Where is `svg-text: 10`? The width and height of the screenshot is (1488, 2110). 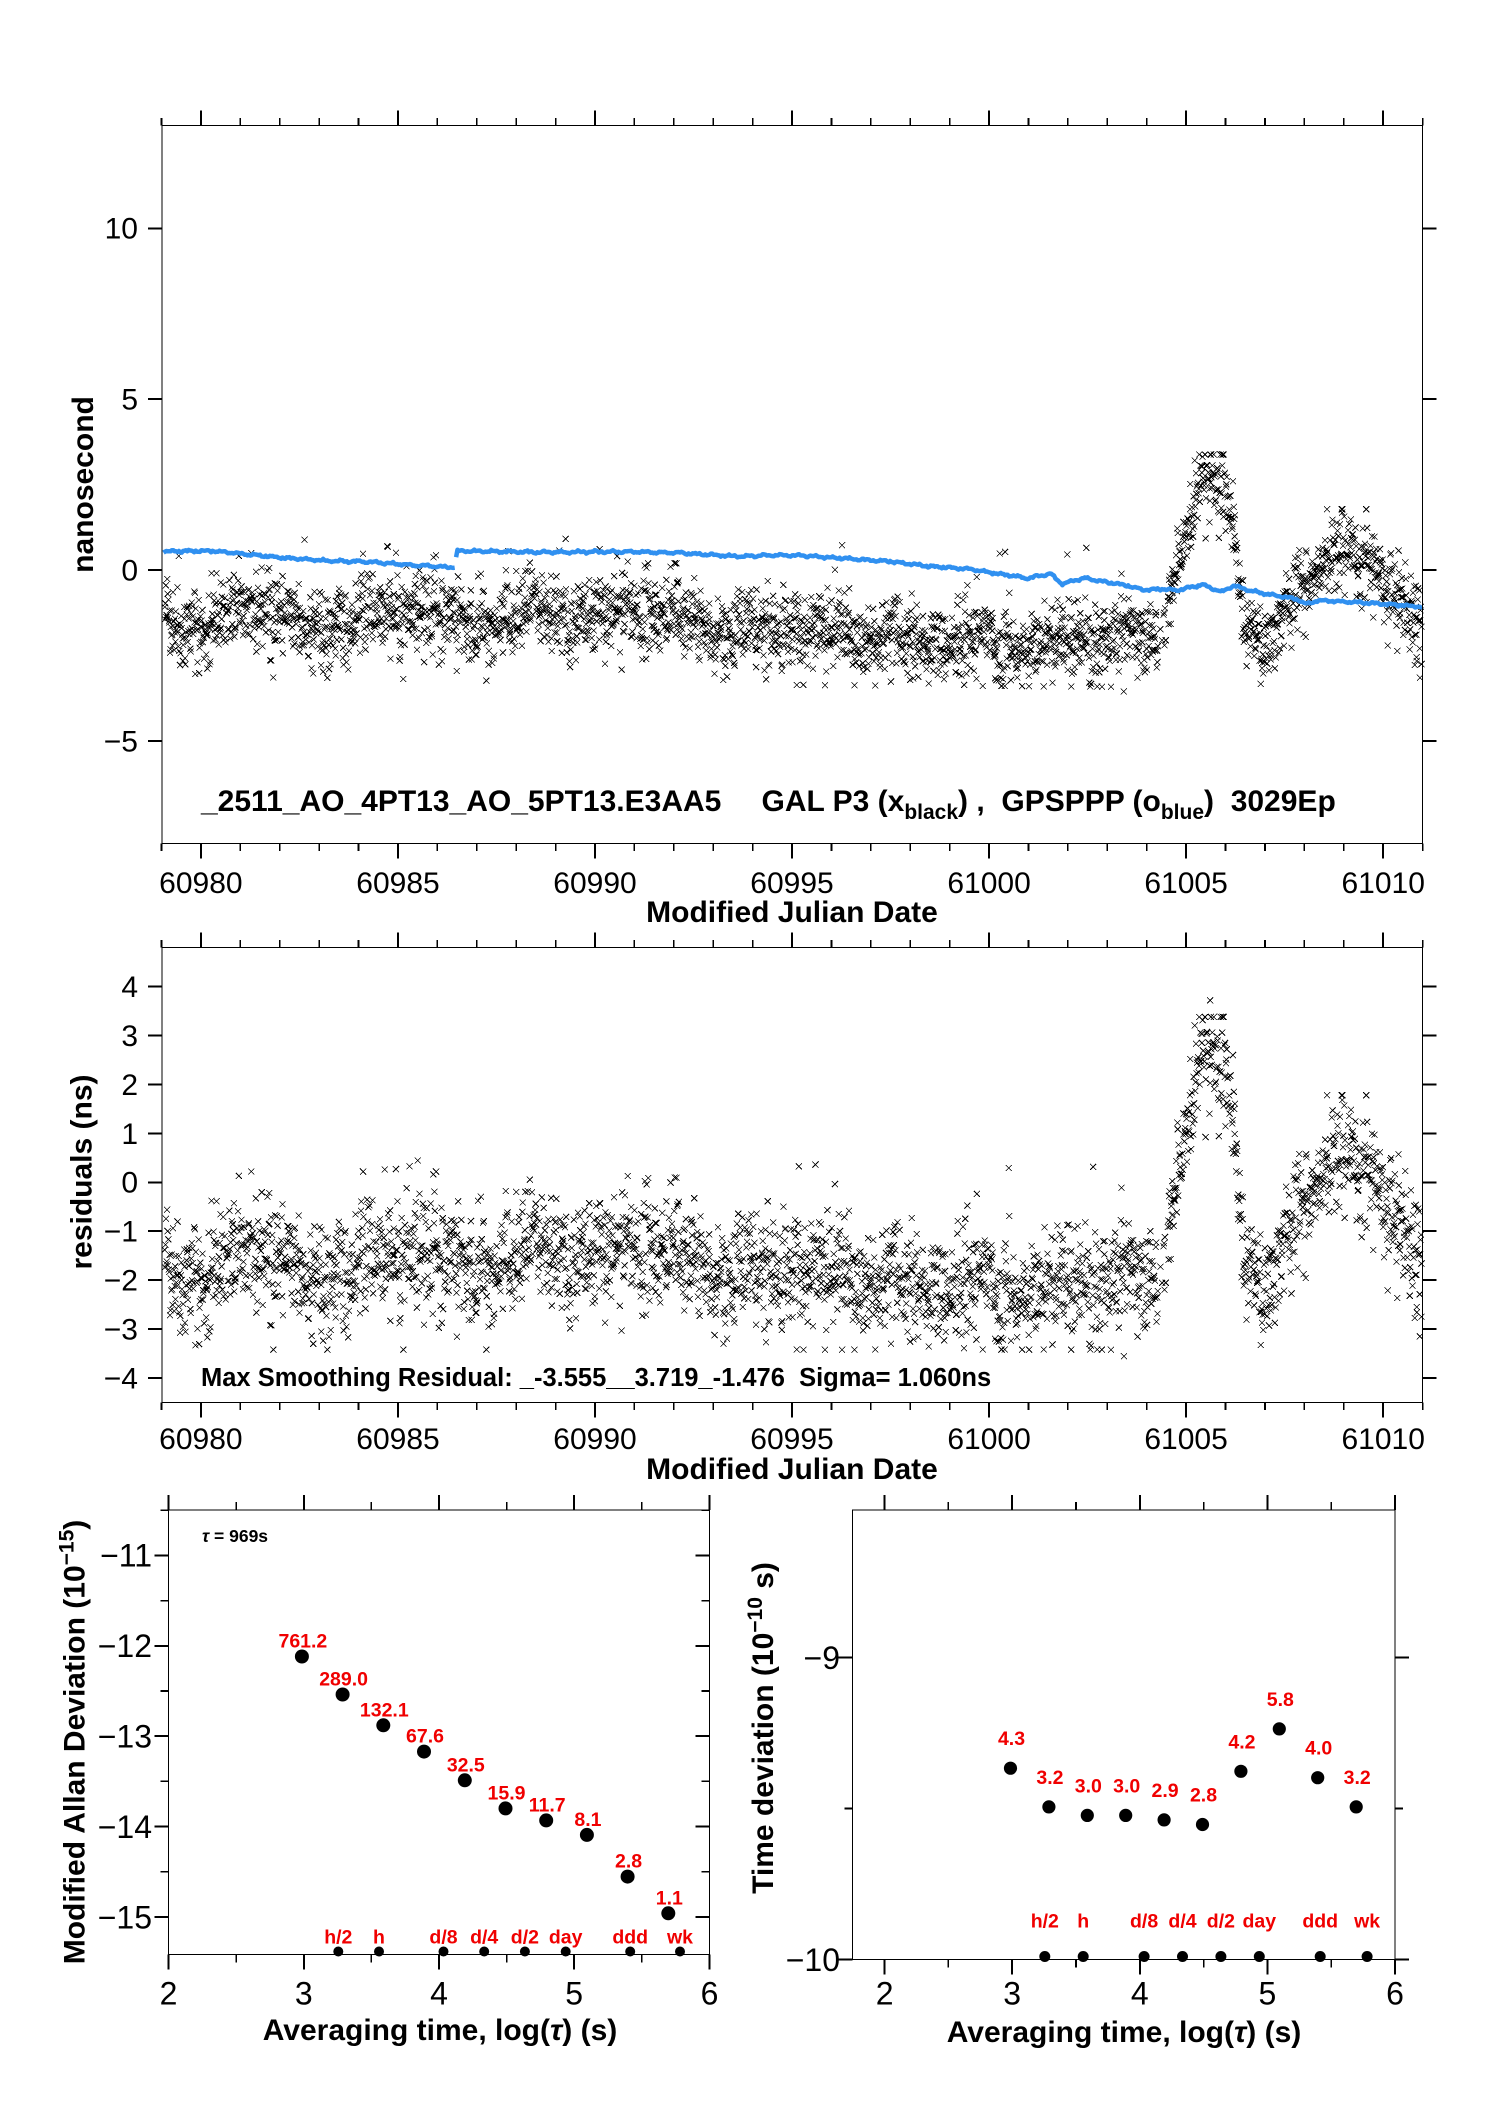 svg-text: 10 is located at coordinates (121, 229).